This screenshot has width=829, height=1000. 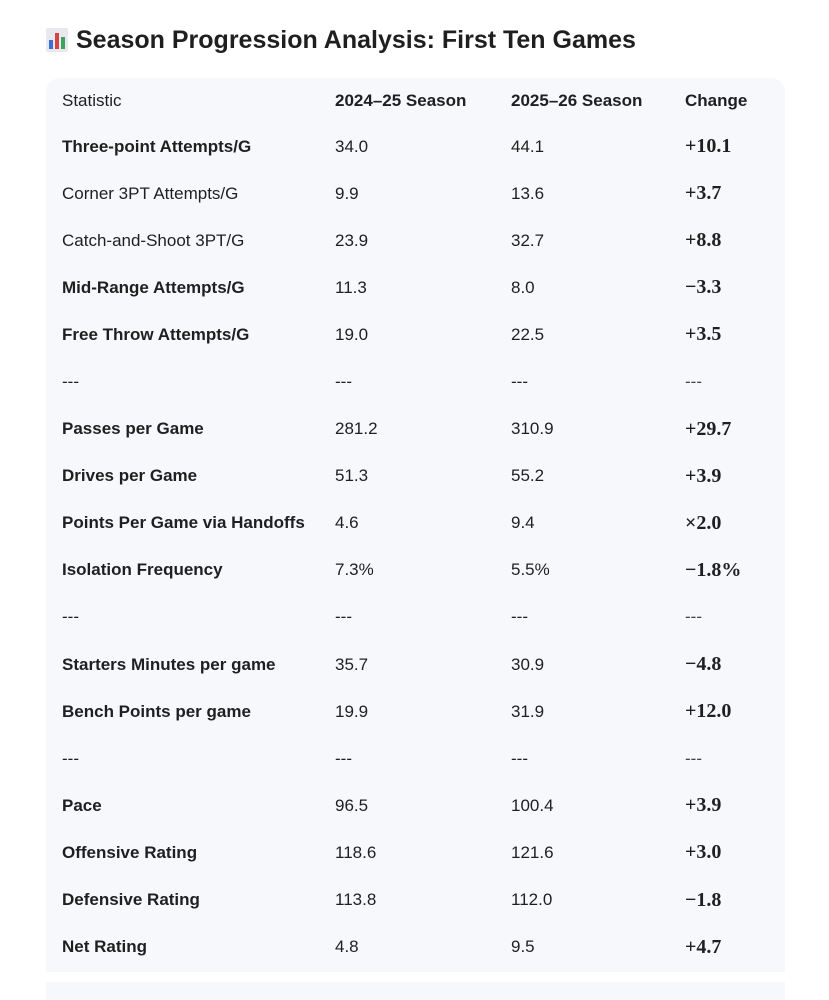 I want to click on cell: 118.6, so click(x=356, y=852).